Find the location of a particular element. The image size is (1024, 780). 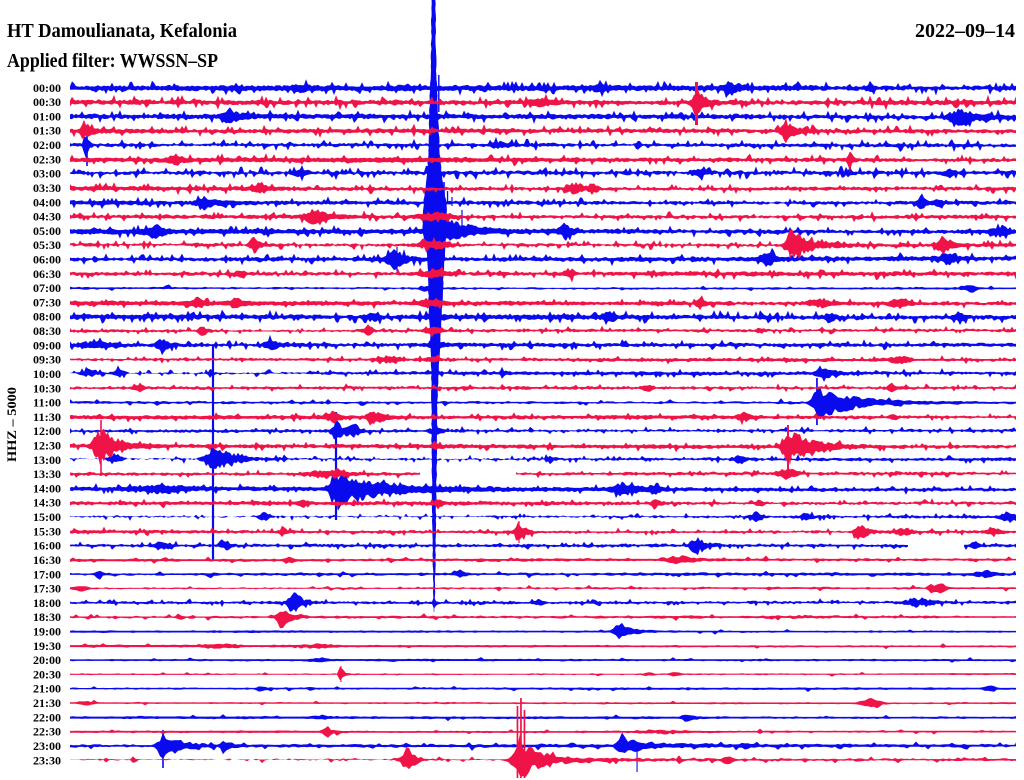

svg-text: 23:00 is located at coordinates (47, 746).